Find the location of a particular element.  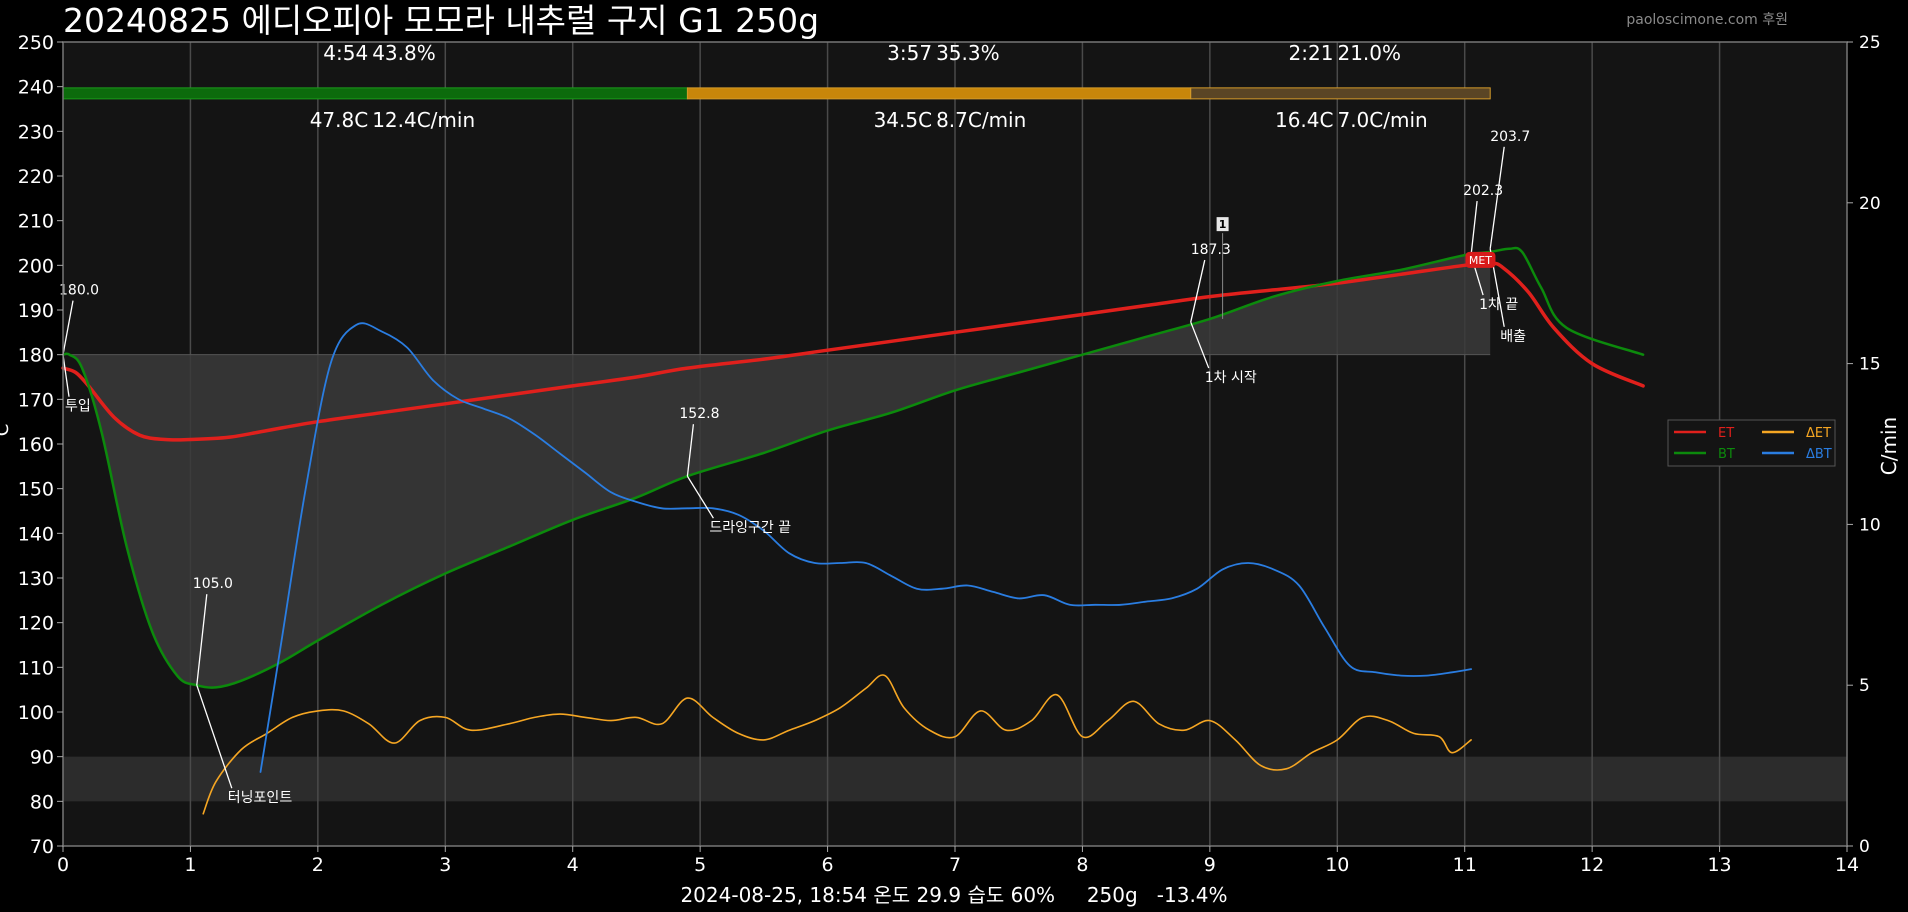

phase-delta-0: 47.8C is located at coordinates (339, 120).